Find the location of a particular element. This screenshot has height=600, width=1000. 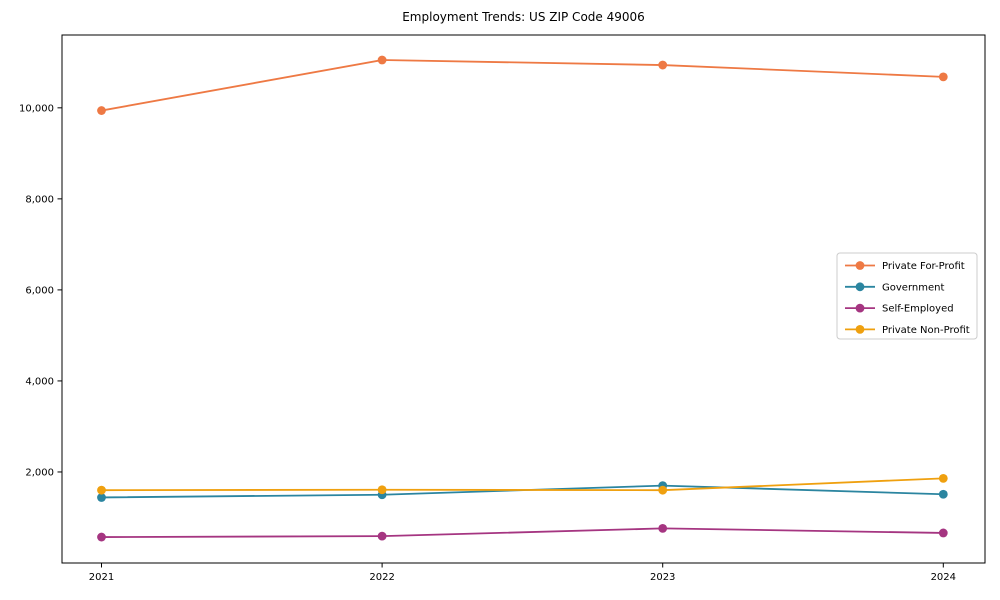

y-tick-label: 4,000 is located at coordinates (39, 381).